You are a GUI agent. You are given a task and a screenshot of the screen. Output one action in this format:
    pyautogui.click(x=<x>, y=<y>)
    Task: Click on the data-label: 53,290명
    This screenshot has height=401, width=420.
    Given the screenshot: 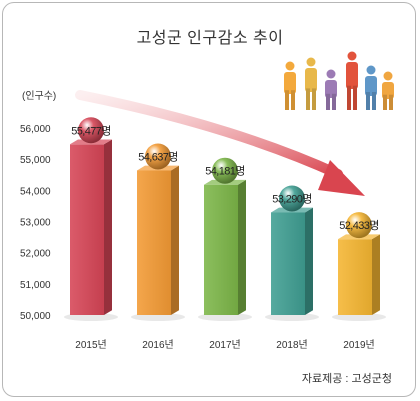 What is the action you would take?
    pyautogui.click(x=292, y=198)
    